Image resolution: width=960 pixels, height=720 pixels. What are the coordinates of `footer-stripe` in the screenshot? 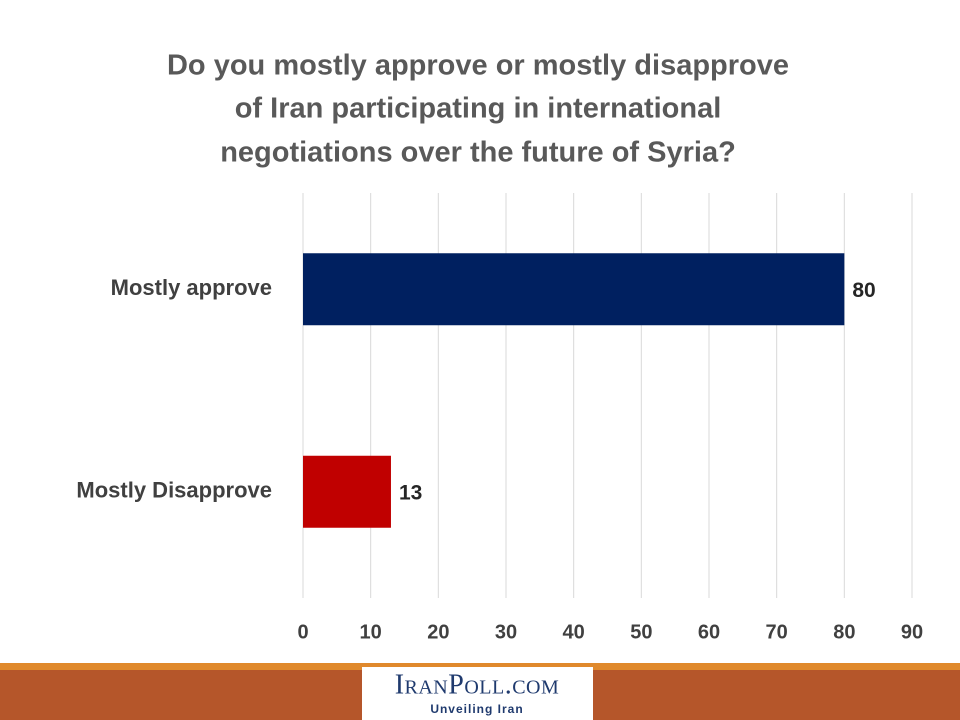 It's located at (480, 666).